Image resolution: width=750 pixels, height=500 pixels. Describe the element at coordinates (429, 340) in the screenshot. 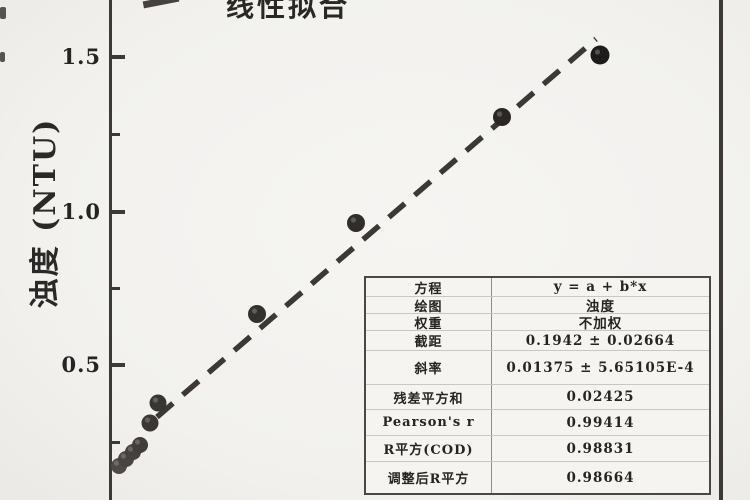

I see `stats-row-label: 截距` at that location.